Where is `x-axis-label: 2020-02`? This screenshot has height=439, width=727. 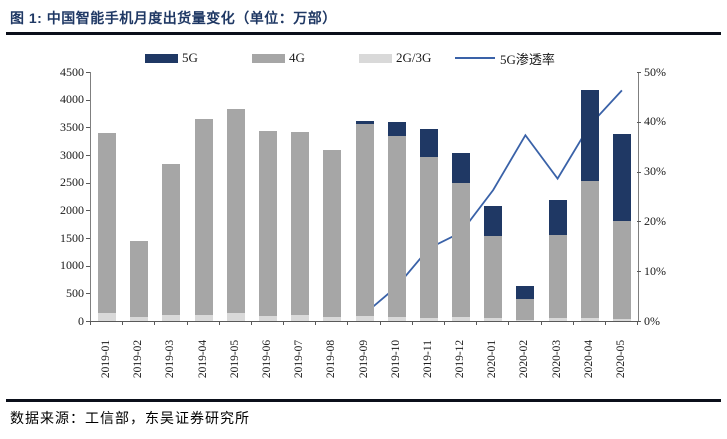 x-axis-label: 2020-02 is located at coordinates (524, 359).